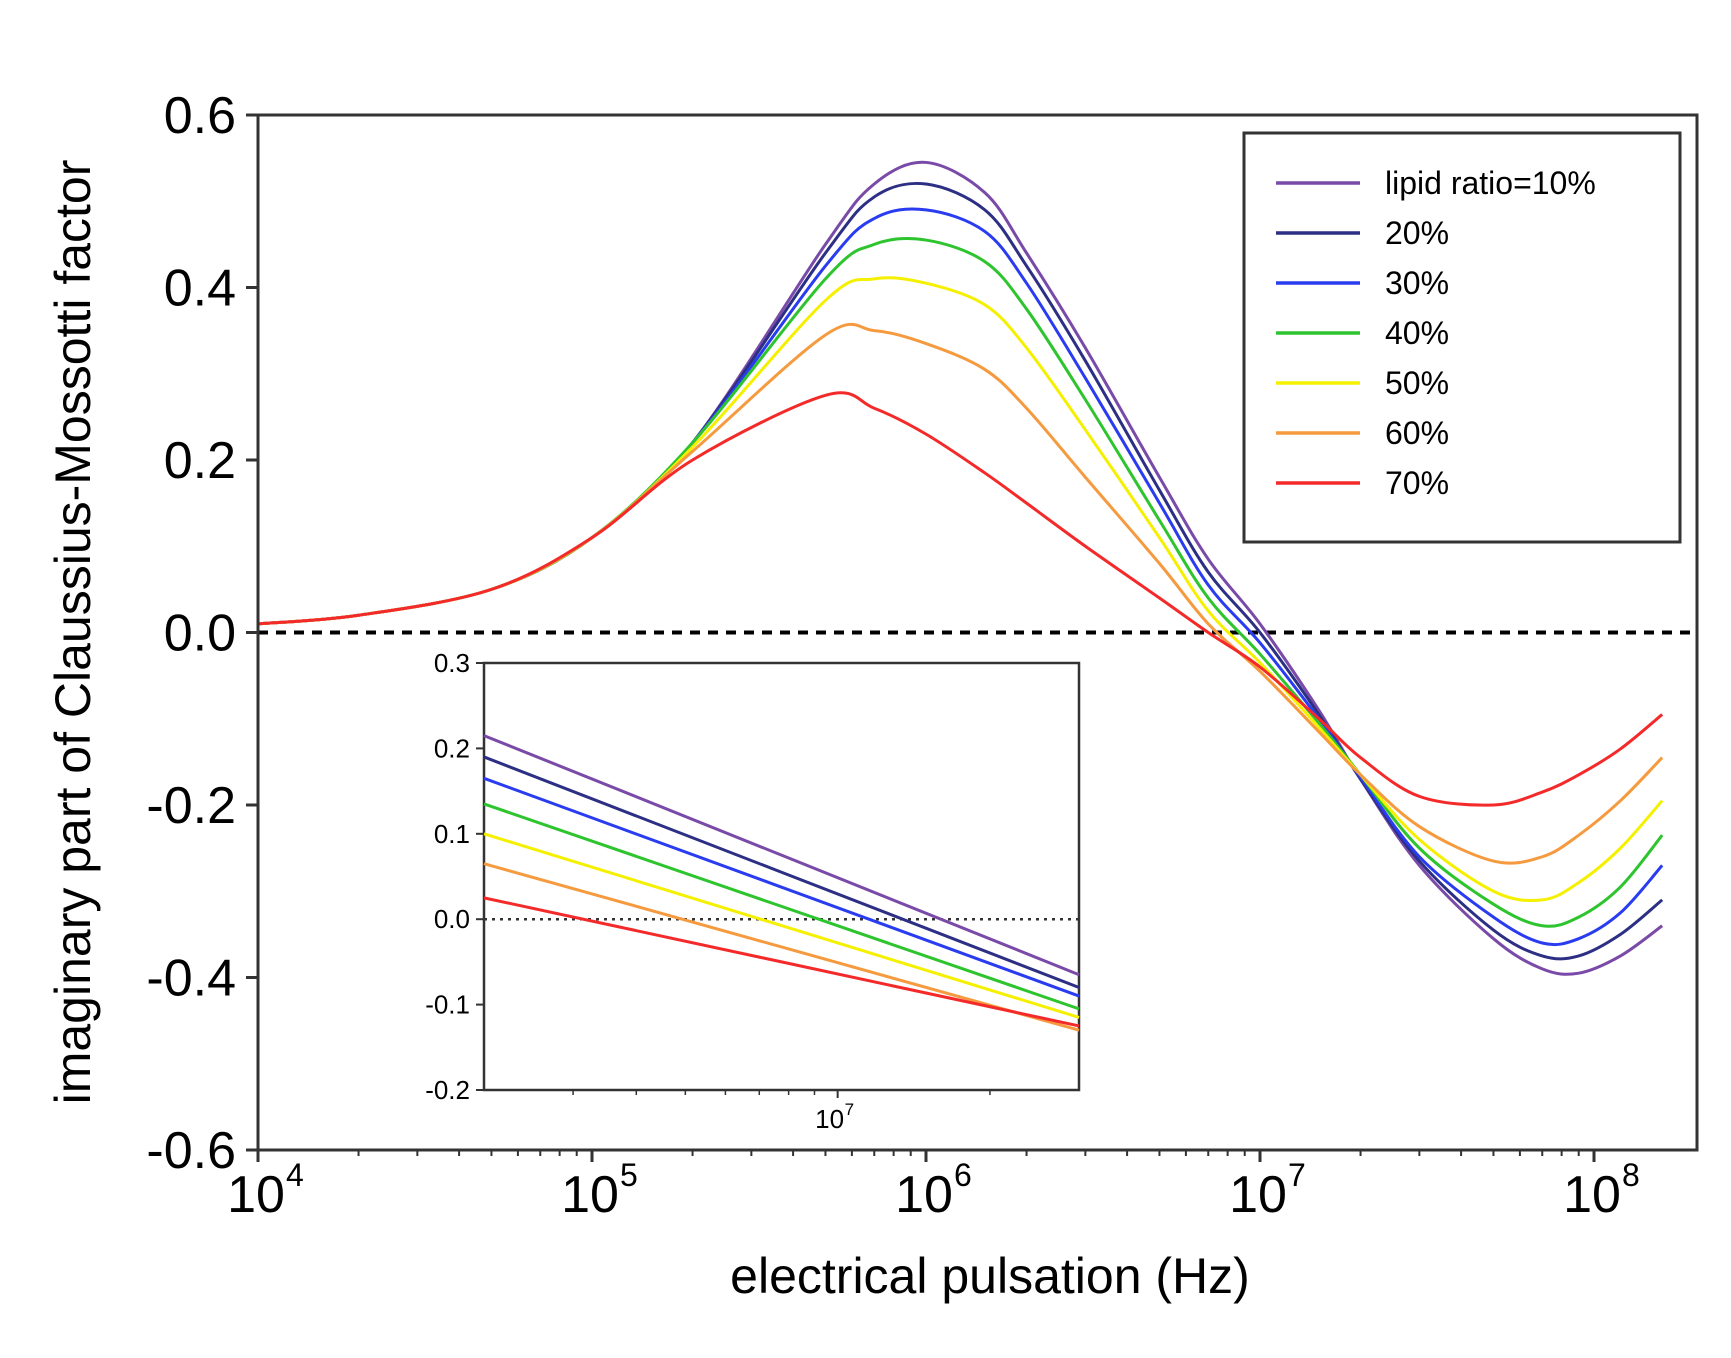  Describe the element at coordinates (1417, 233) in the screenshot. I see `legend-label-2: 20%` at that location.